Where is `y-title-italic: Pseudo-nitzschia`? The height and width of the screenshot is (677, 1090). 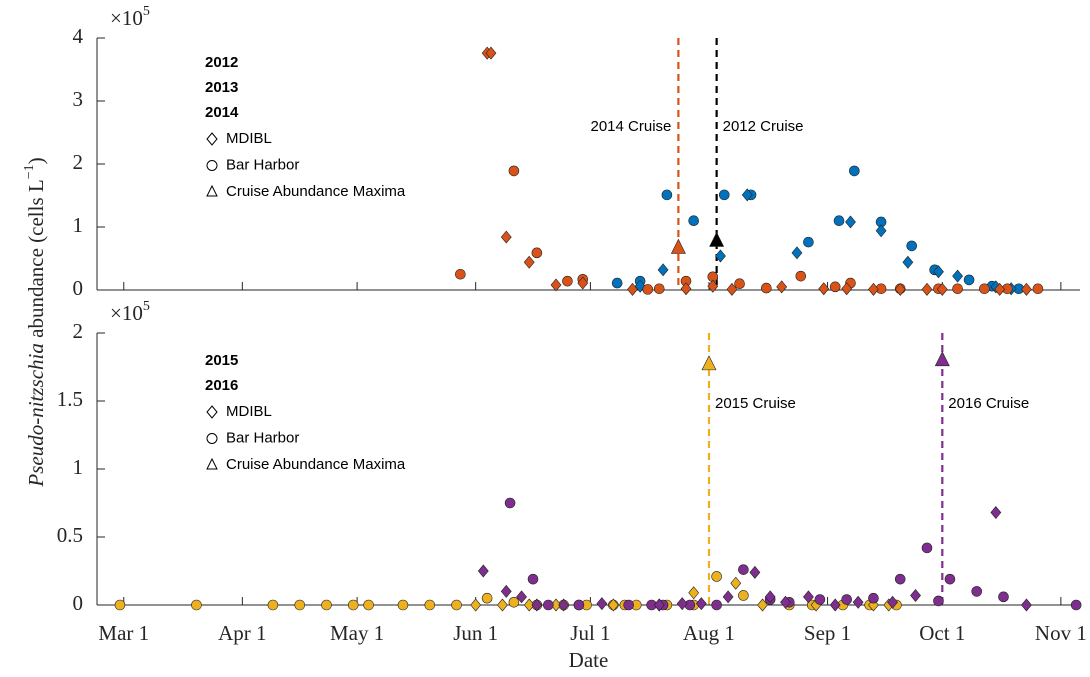 y-title-italic: Pseudo-nitzschia is located at coordinates (36, 415).